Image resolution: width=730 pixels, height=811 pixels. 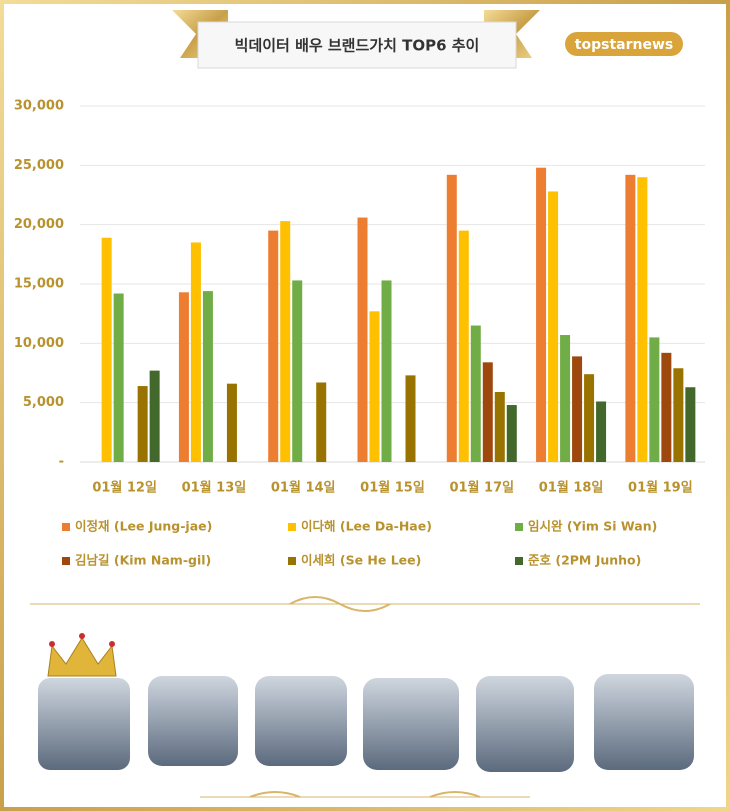 I want to click on legend-label: 이세희 (Se He Lee), so click(x=361, y=560).